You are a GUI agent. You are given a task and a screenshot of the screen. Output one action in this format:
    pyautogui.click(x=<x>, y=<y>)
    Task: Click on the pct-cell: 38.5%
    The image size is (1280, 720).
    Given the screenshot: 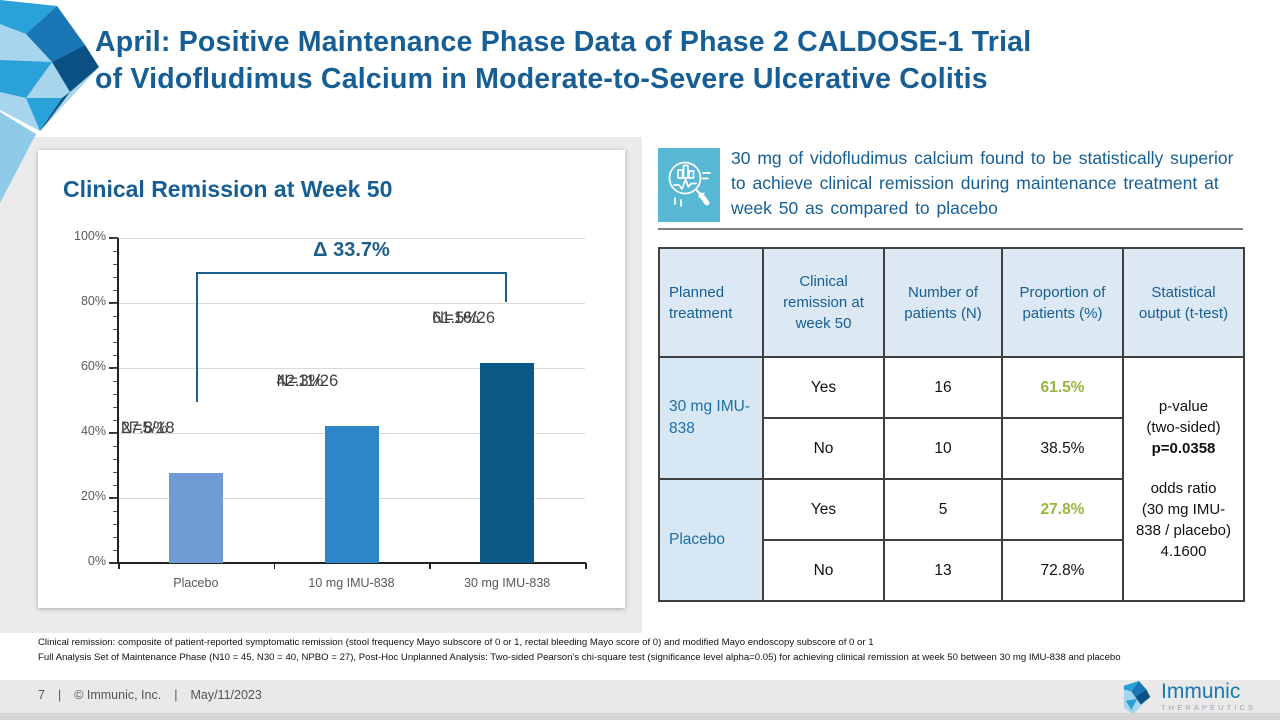 What is the action you would take?
    pyautogui.click(x=1062, y=448)
    